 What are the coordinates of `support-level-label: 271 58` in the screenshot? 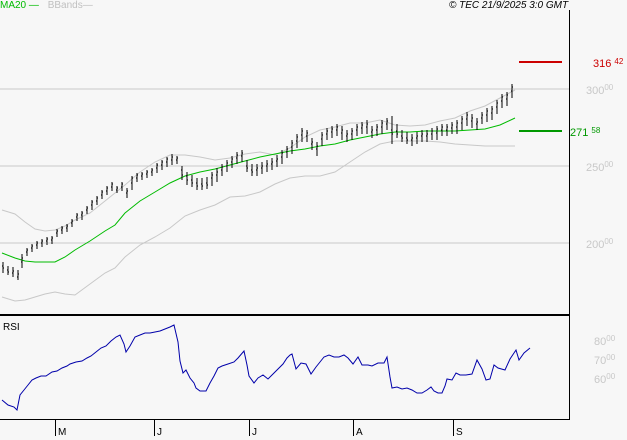 It's located at (585, 132).